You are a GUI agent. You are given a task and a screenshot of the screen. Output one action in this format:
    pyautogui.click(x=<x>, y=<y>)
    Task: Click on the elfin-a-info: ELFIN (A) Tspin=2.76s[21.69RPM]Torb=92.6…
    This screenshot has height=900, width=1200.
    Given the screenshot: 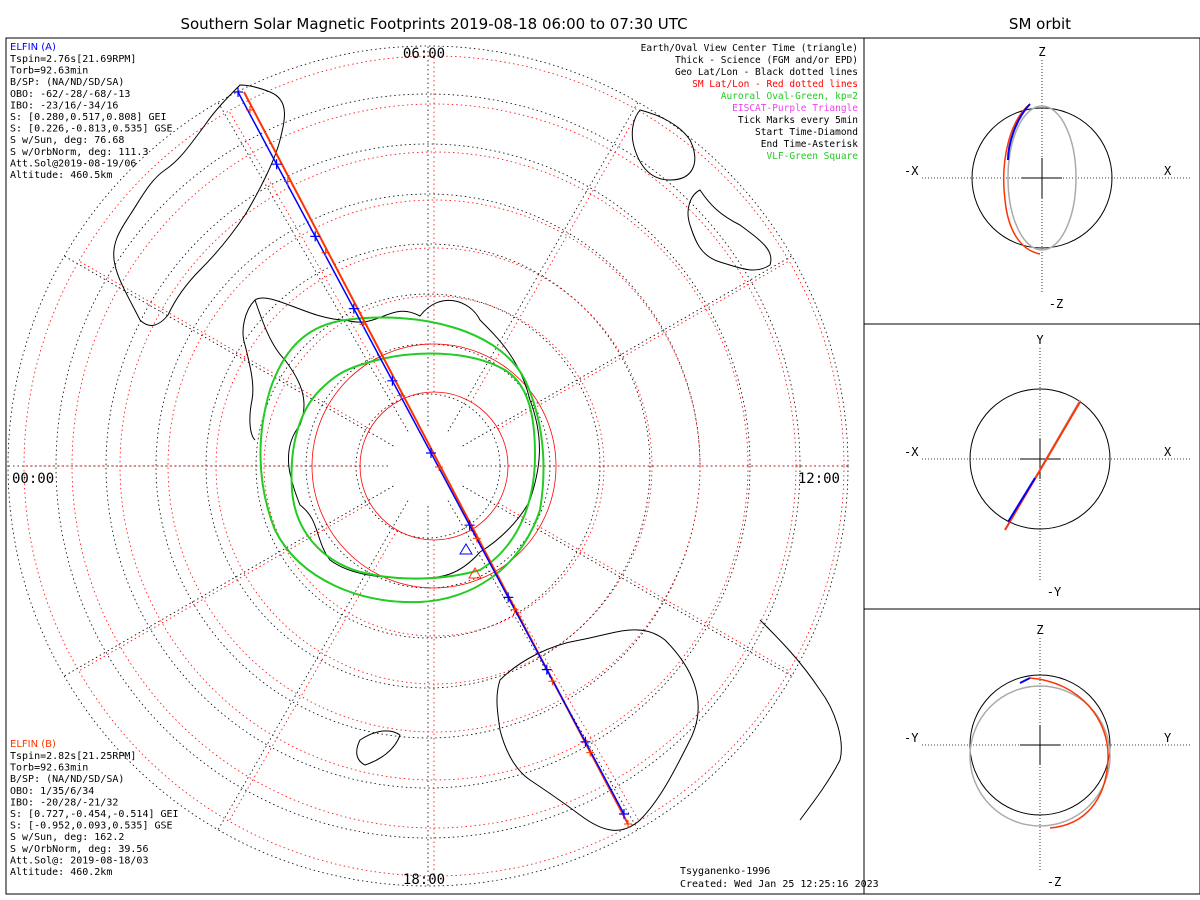 What is the action you would take?
    pyautogui.click(x=91, y=111)
    